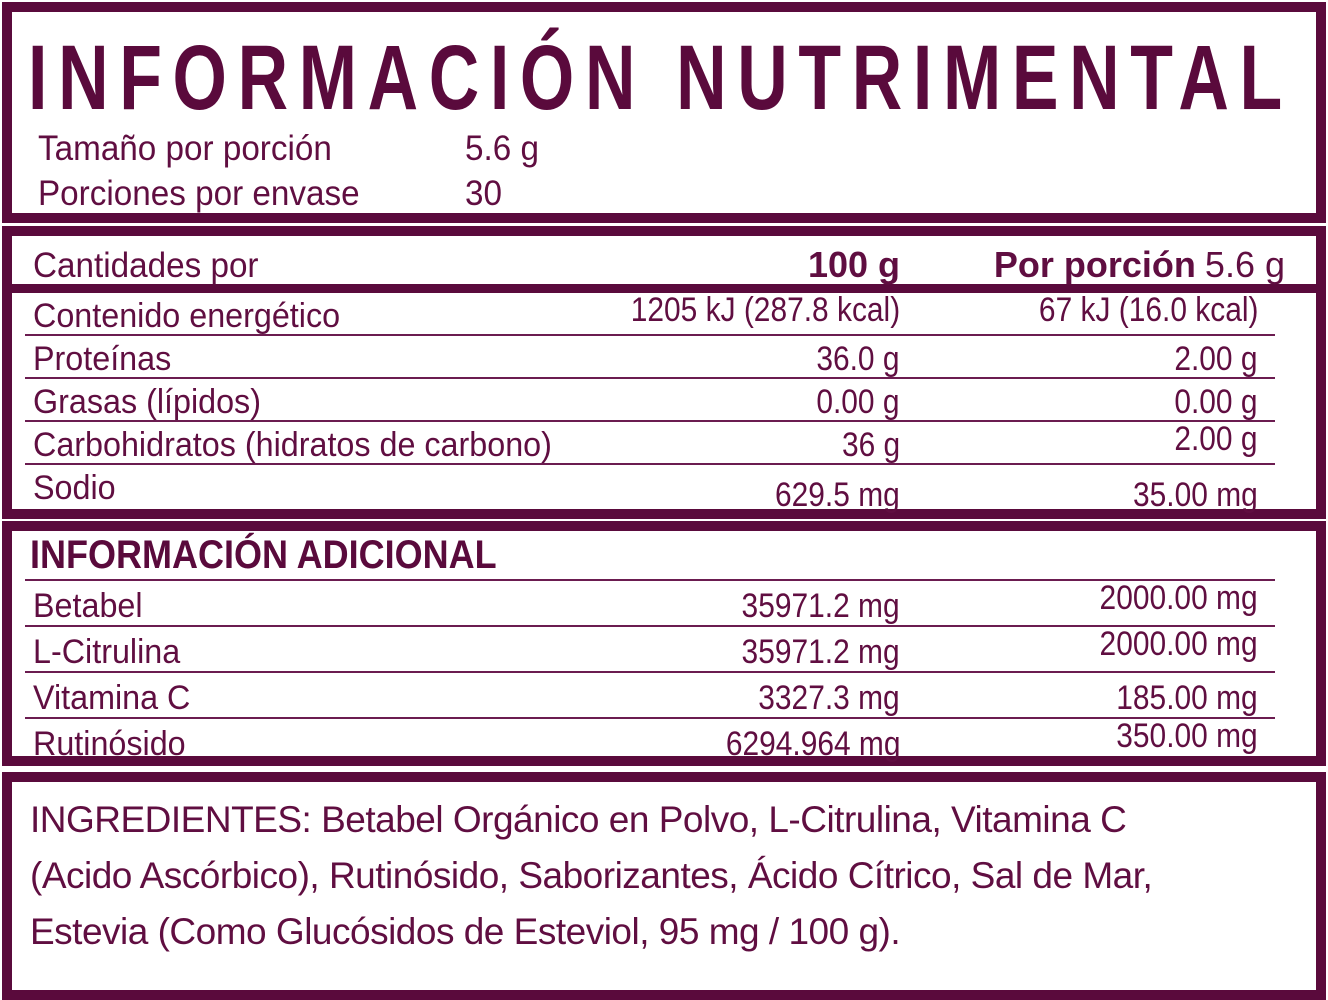  What do you see at coordinates (664, 288) in the screenshot?
I see `header-divider` at bounding box center [664, 288].